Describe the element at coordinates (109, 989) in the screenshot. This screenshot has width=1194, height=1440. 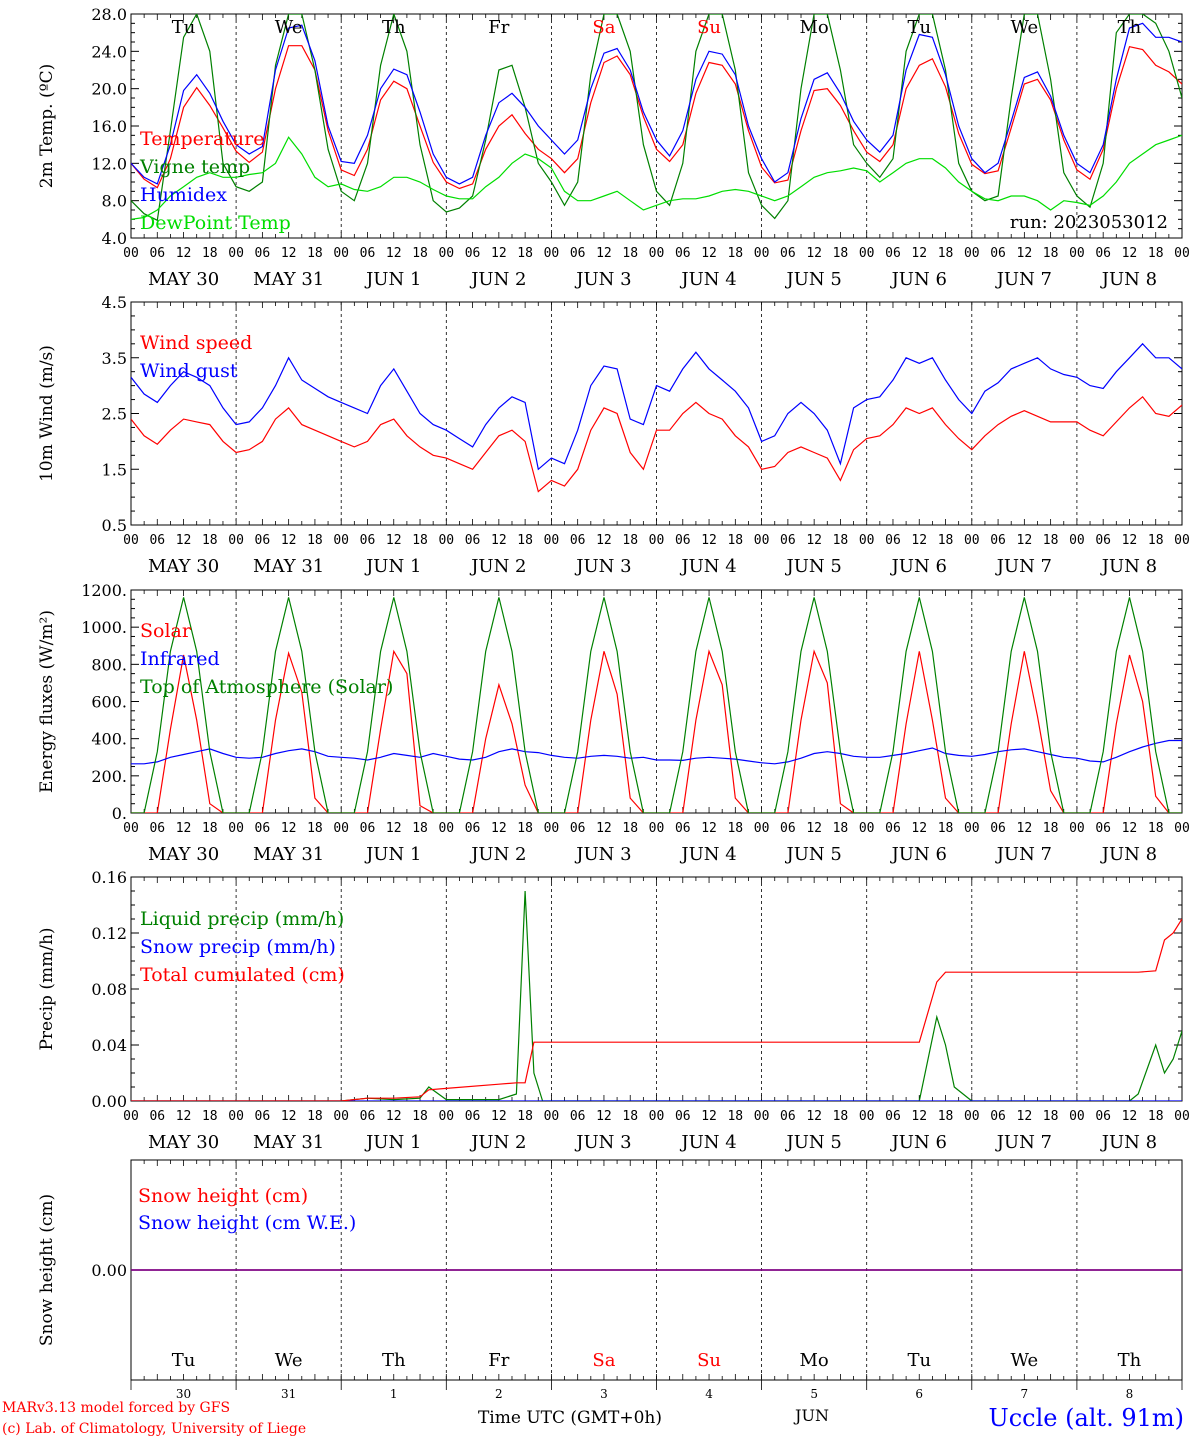
I see `y-tick-label: 0.08` at that location.